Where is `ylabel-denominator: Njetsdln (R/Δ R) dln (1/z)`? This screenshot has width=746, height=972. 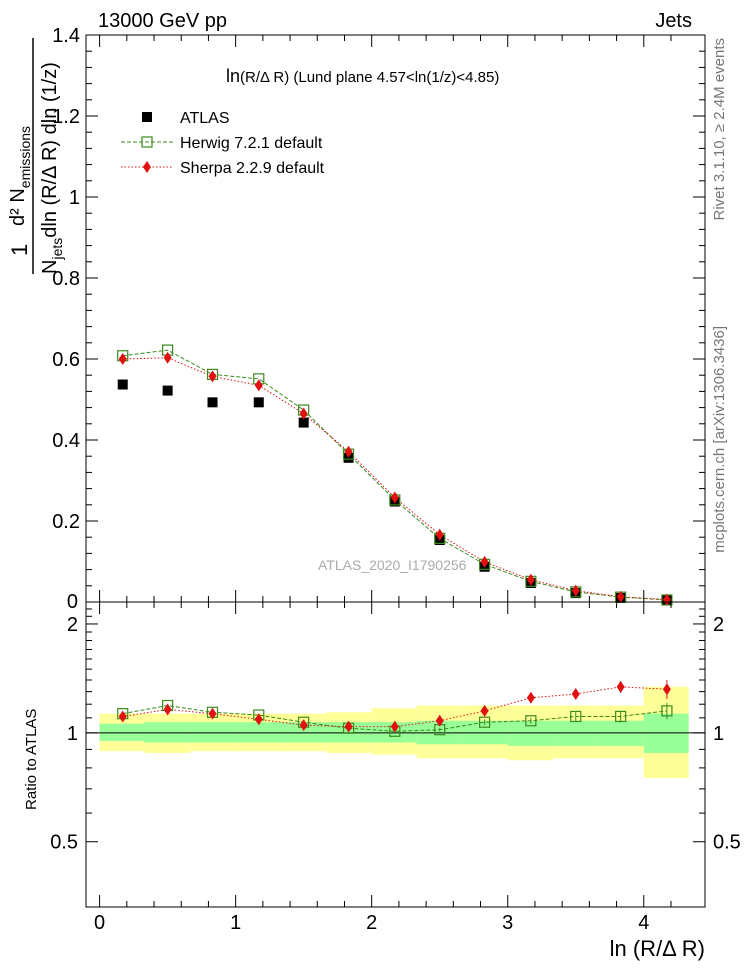 ylabel-denominator: Njetsdln (R/Δ R) dln (1/z) is located at coordinates (52, 168).